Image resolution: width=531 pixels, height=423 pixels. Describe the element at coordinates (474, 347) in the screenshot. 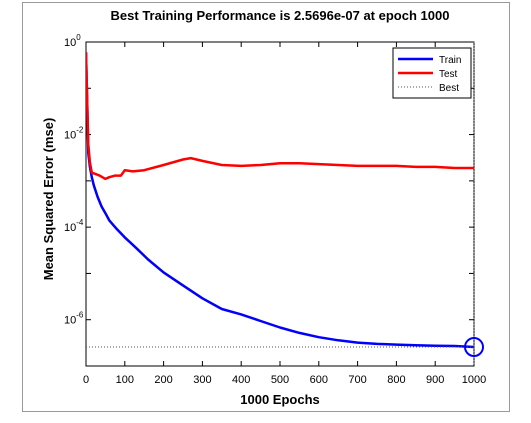

I see `best-marker` at that location.